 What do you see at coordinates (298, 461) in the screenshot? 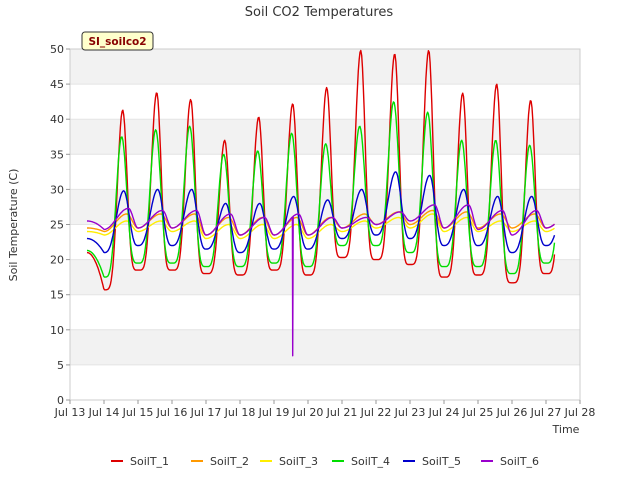
I see `legend-label: SoilT_3` at bounding box center [298, 461].